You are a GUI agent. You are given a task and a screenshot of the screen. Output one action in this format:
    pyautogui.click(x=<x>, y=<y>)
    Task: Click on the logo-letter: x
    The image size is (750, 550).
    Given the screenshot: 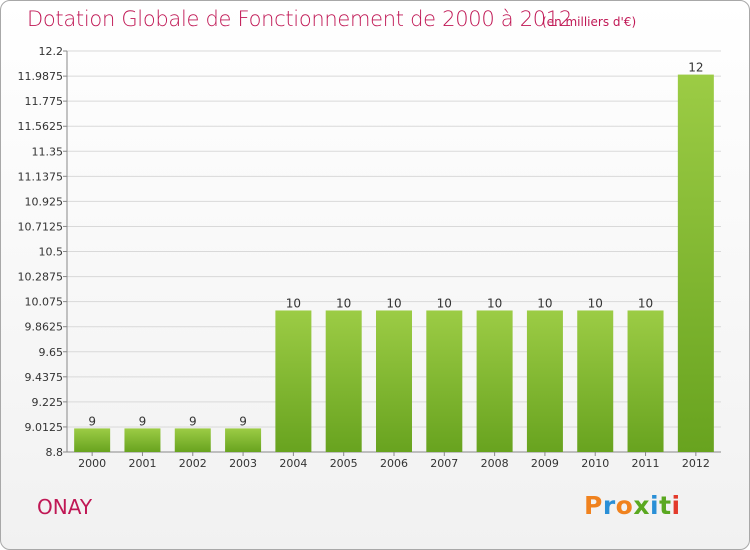 What is the action you would take?
    pyautogui.click(x=641, y=505)
    